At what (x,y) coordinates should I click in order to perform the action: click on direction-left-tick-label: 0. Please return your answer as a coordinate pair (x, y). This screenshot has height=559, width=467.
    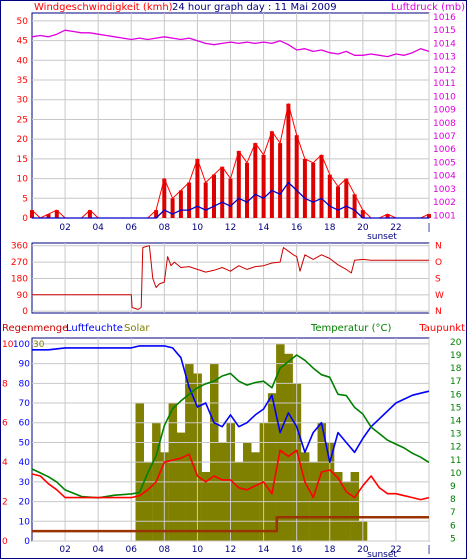
    Looking at the image, I should click on (25, 312).